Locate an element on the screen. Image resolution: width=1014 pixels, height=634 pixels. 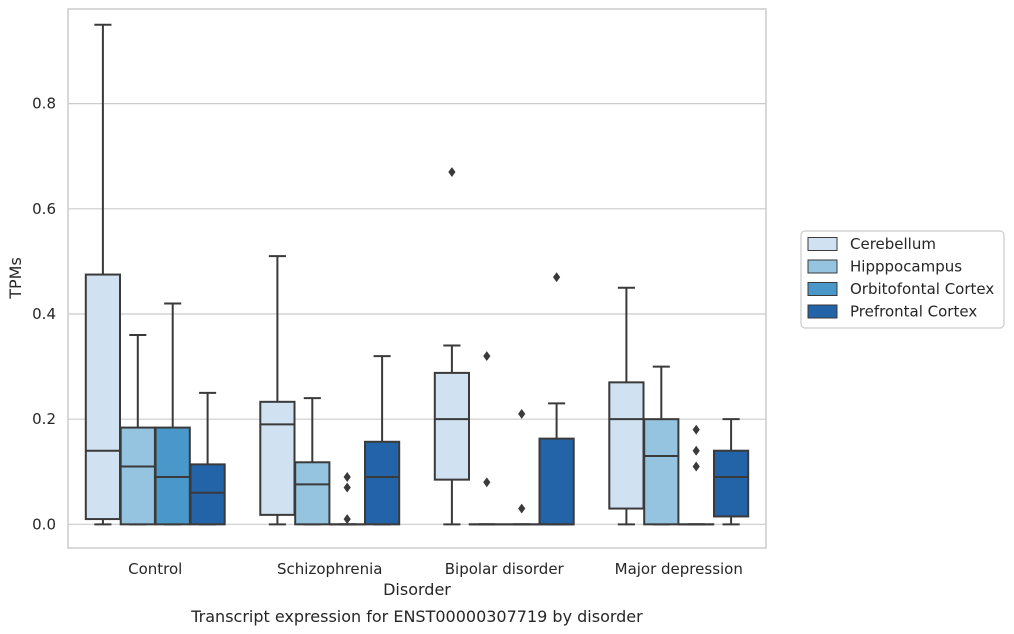
legend-frame is located at coordinates (902, 279).